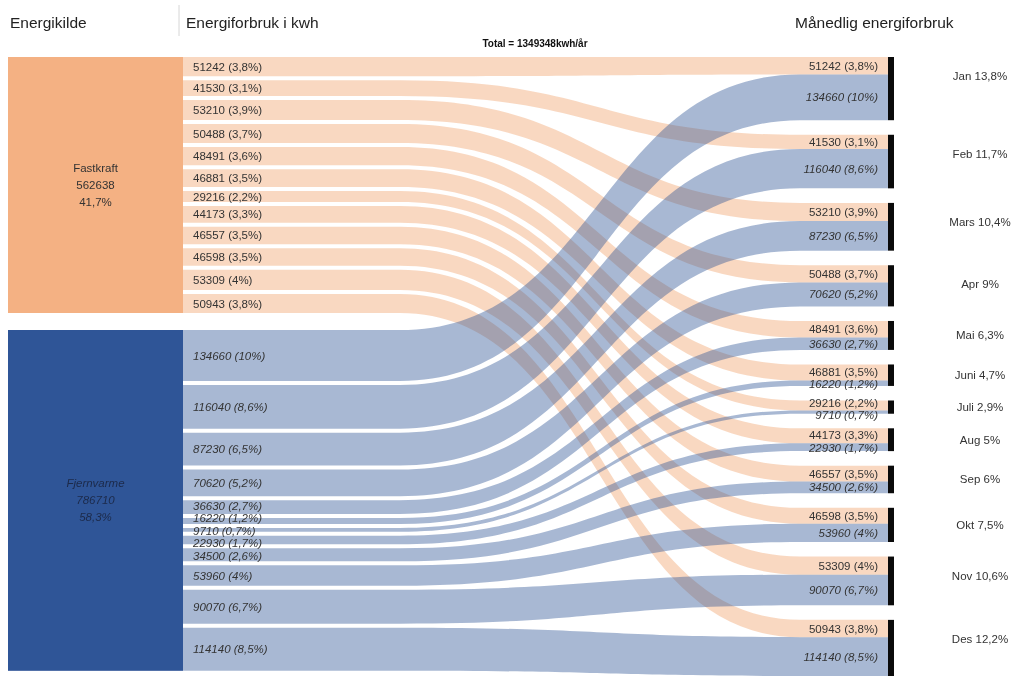  I want to click on text: 41530 (3,1%), so click(228, 88).